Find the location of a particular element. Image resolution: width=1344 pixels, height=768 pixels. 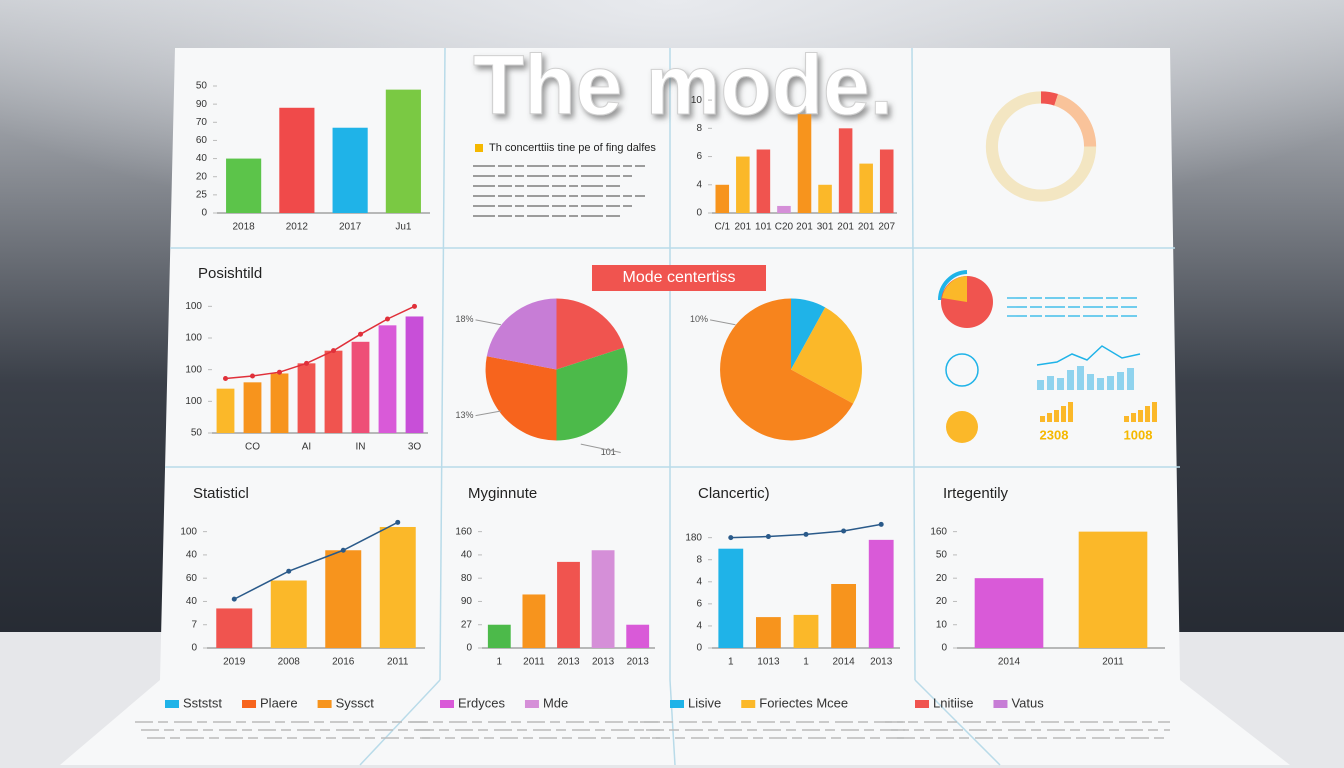

poster-title: The mode. is located at coordinates (683, 85).